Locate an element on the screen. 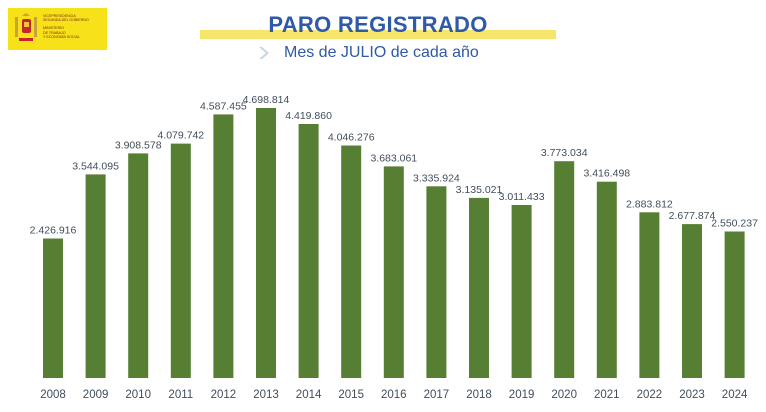 The height and width of the screenshot is (412, 766). data-label-2015: 4.046.276 is located at coordinates (351, 138).